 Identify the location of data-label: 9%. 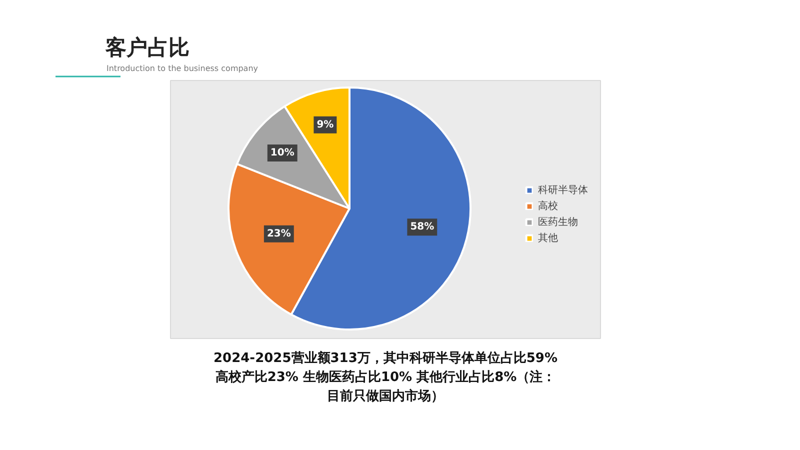
(325, 124).